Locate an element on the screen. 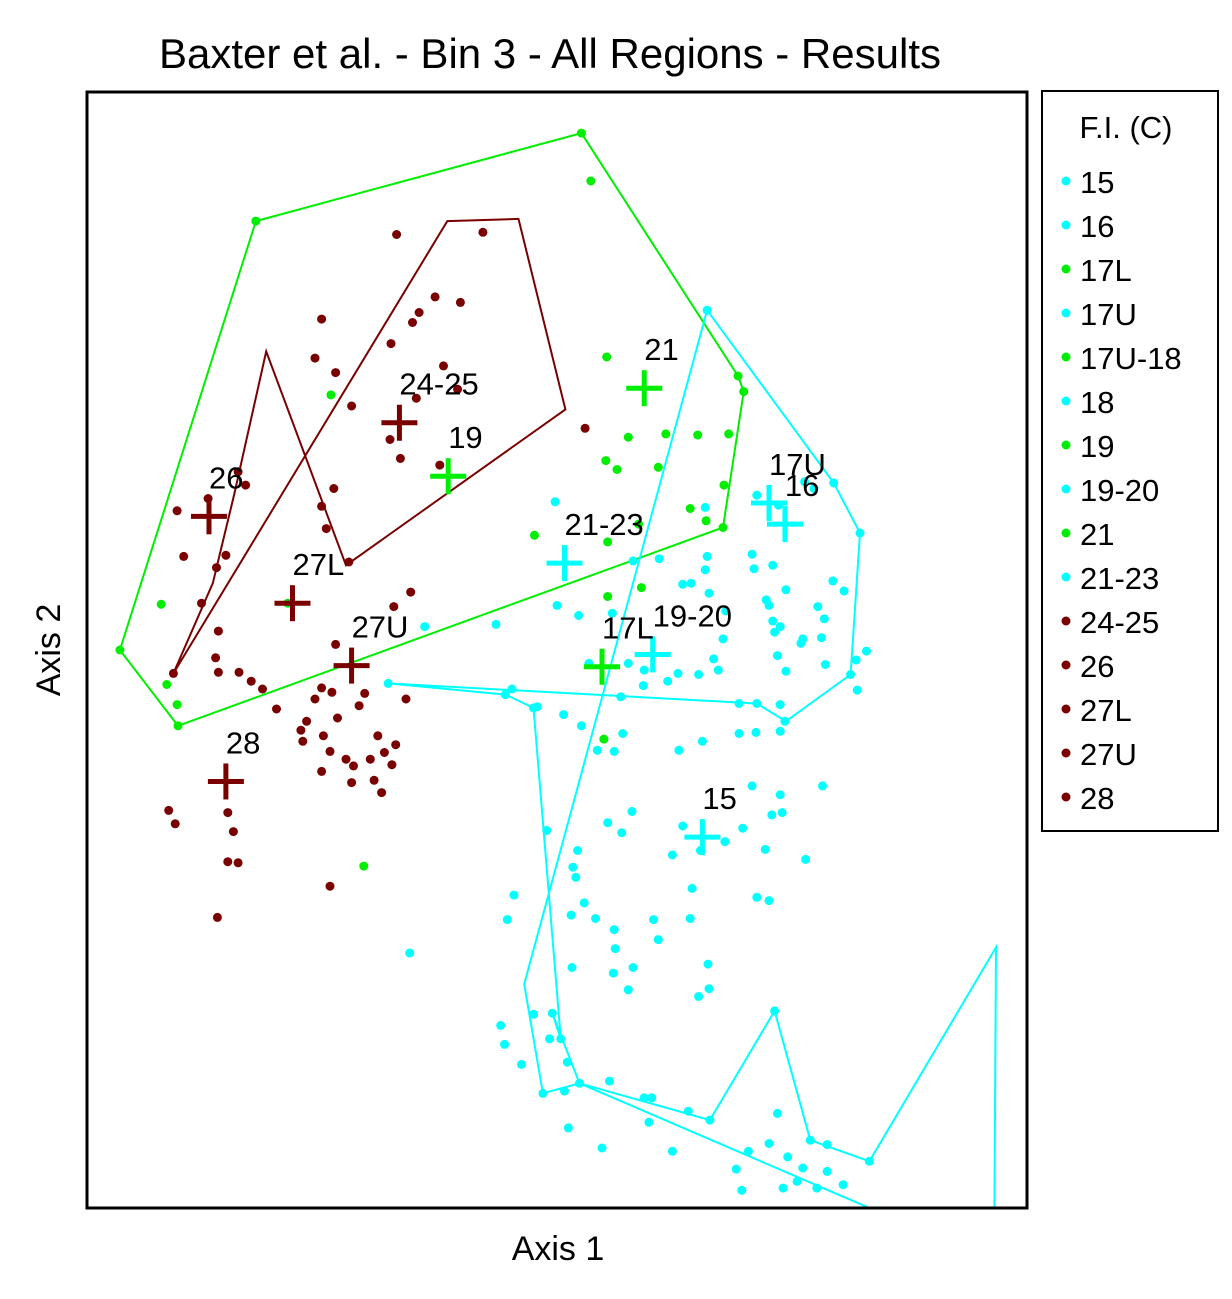  centroid-label: 26 is located at coordinates (226, 477).